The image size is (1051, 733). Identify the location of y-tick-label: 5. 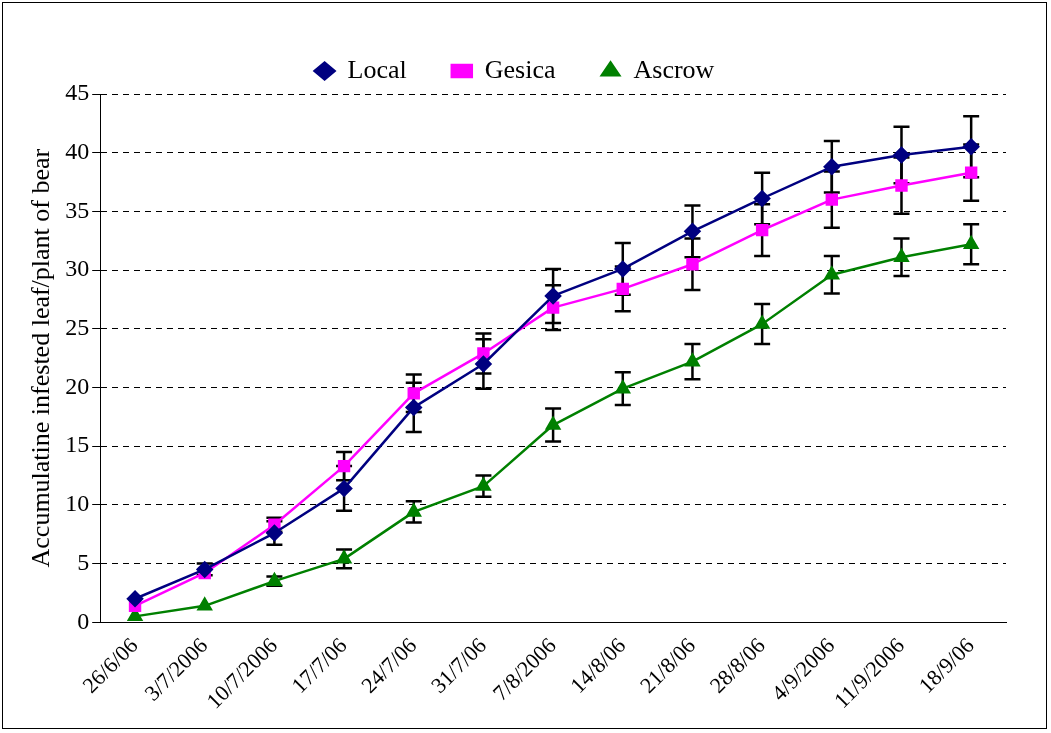
(83, 561).